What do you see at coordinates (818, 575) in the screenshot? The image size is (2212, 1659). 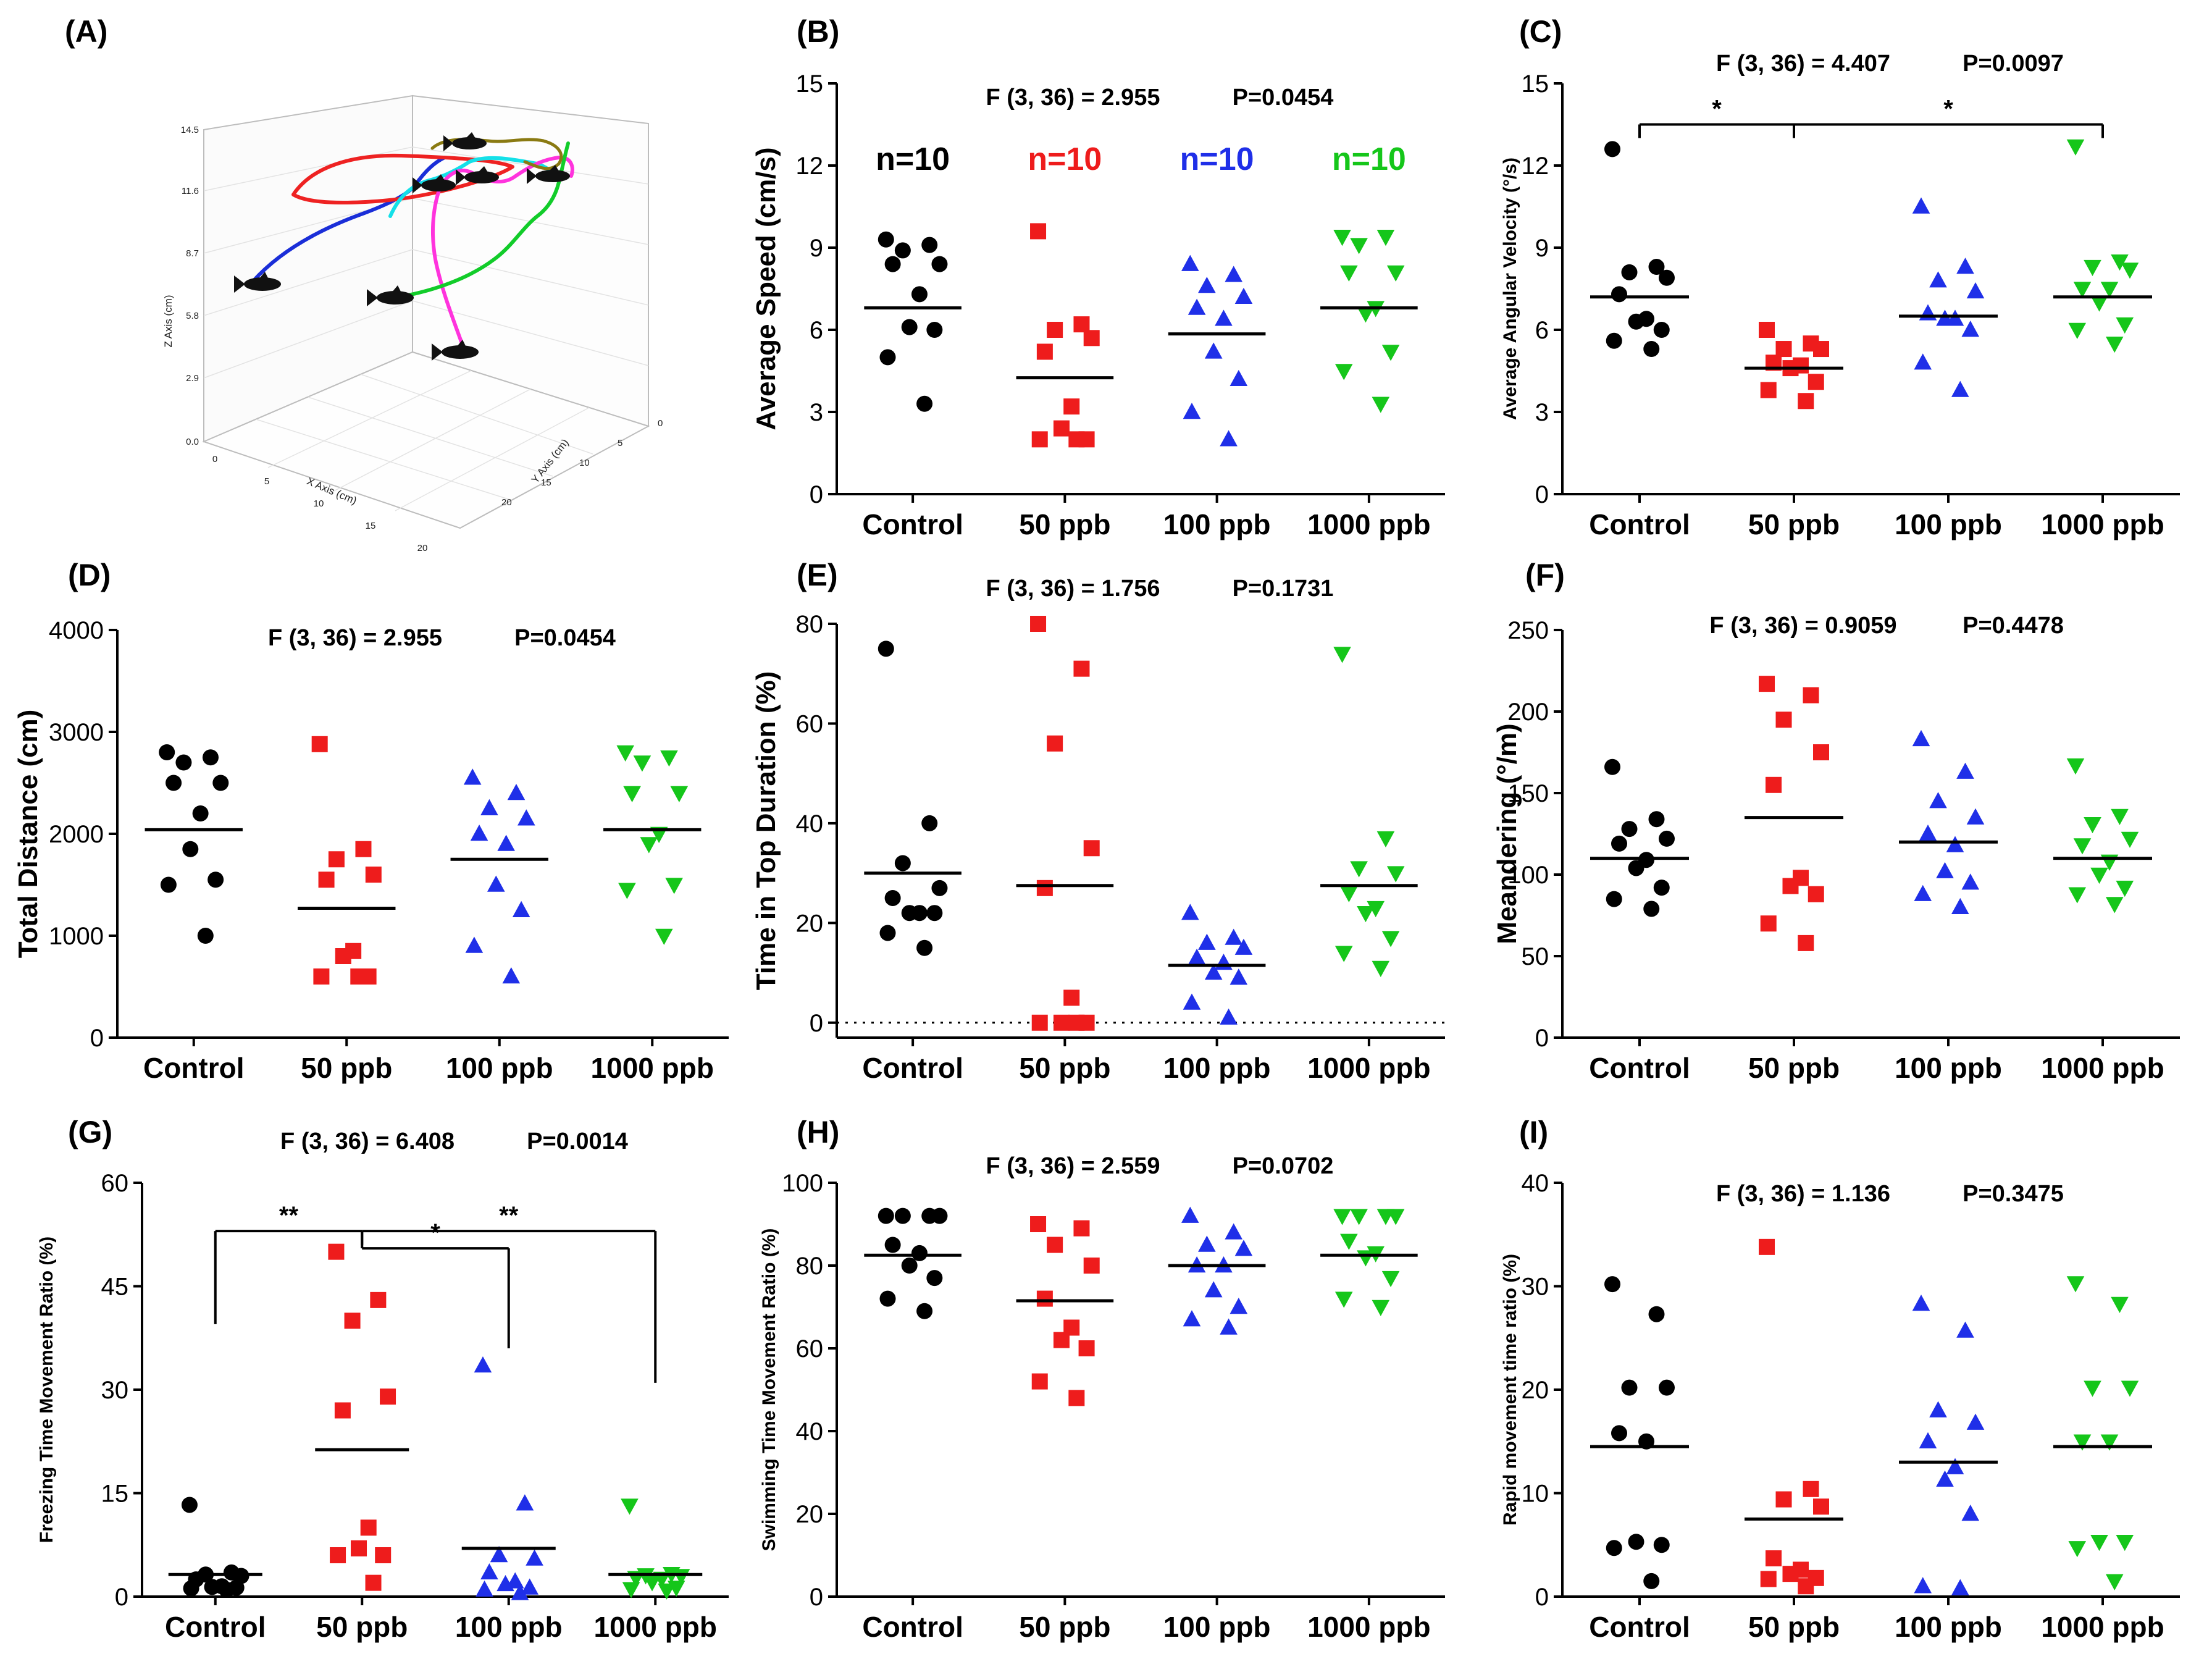 I see `panel-label: (E)` at bounding box center [818, 575].